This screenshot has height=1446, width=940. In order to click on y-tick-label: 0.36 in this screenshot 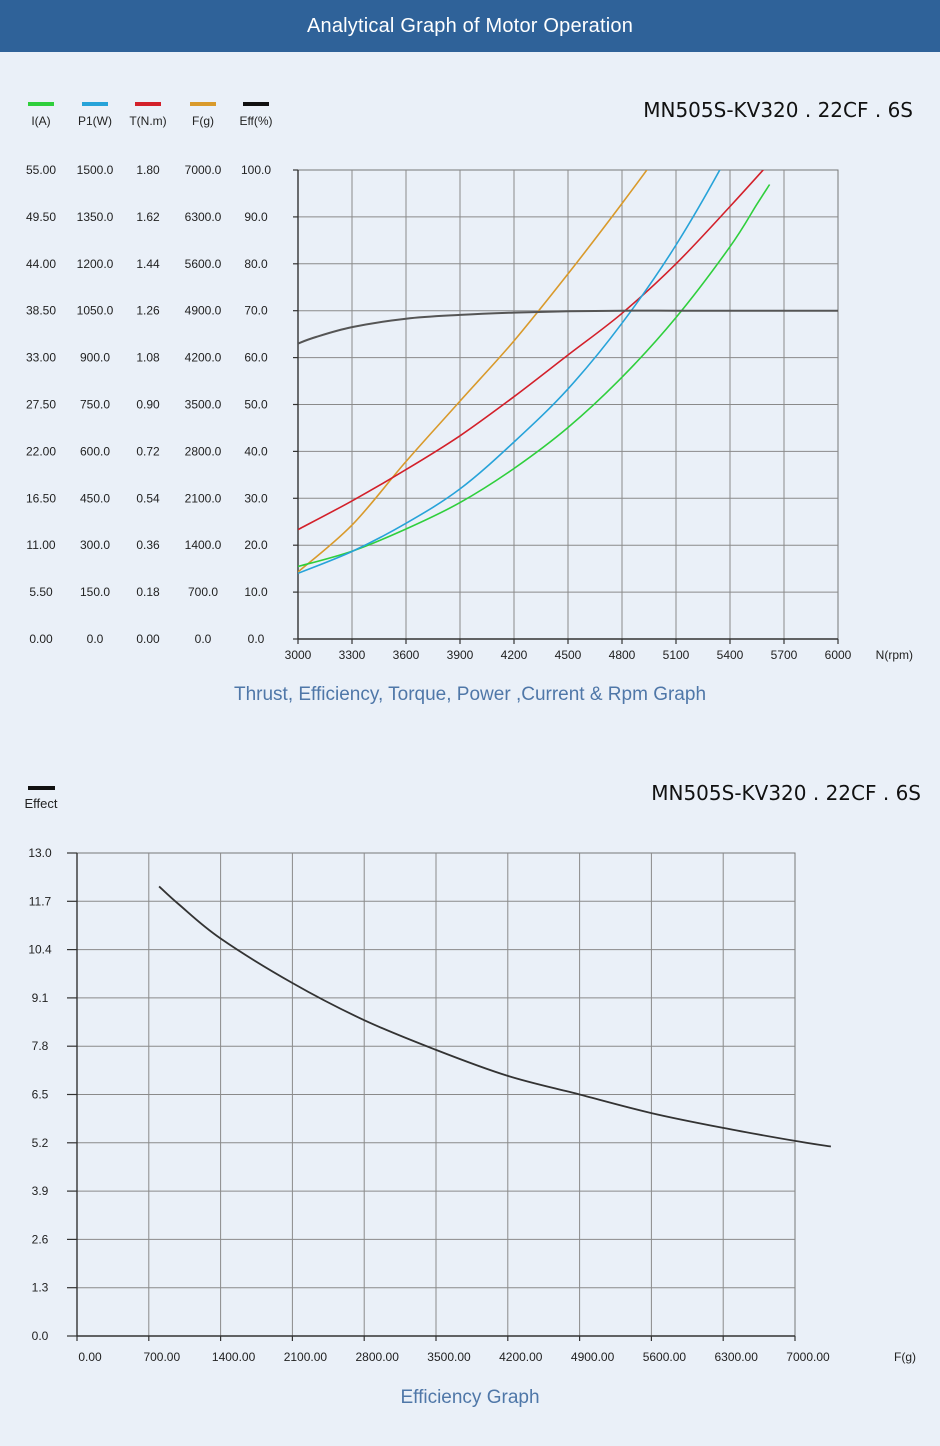, I will do `click(148, 545)`.